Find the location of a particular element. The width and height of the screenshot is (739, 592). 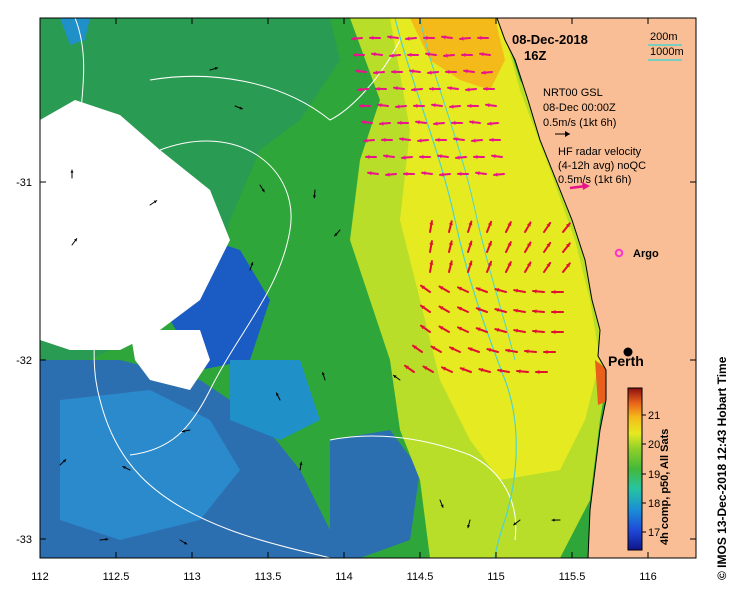

date-label: 08-Dec-2018 is located at coordinates (550, 39).